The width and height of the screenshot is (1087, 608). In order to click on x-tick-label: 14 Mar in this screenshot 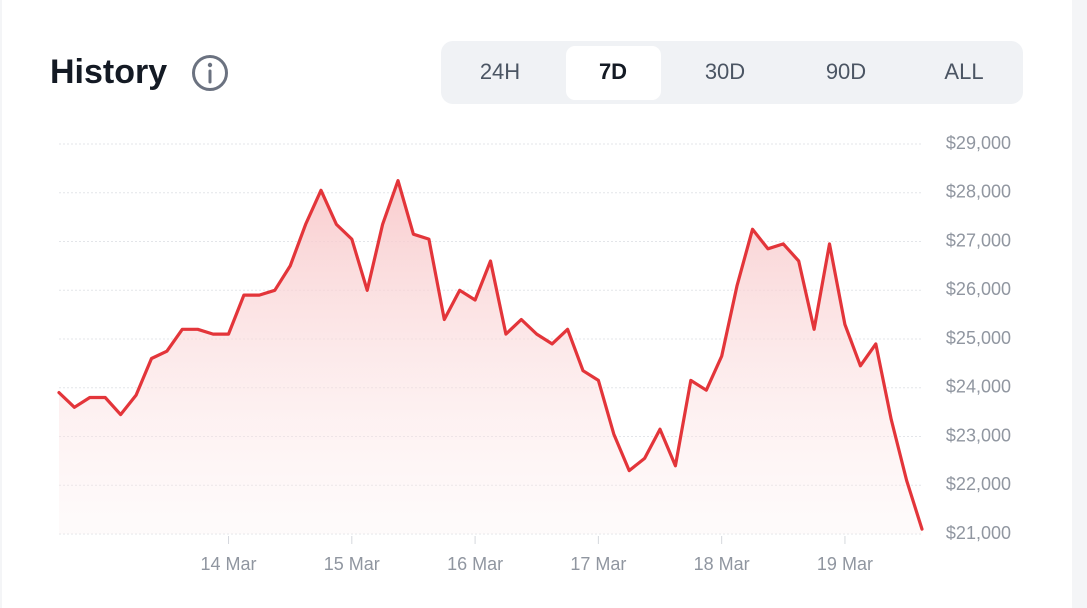, I will do `click(229, 564)`.